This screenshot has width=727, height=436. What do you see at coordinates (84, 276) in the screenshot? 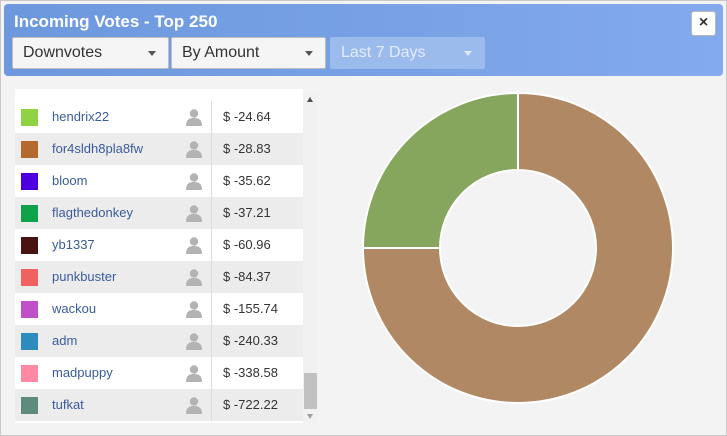
I see `voter-name-link: punkbuster` at bounding box center [84, 276].